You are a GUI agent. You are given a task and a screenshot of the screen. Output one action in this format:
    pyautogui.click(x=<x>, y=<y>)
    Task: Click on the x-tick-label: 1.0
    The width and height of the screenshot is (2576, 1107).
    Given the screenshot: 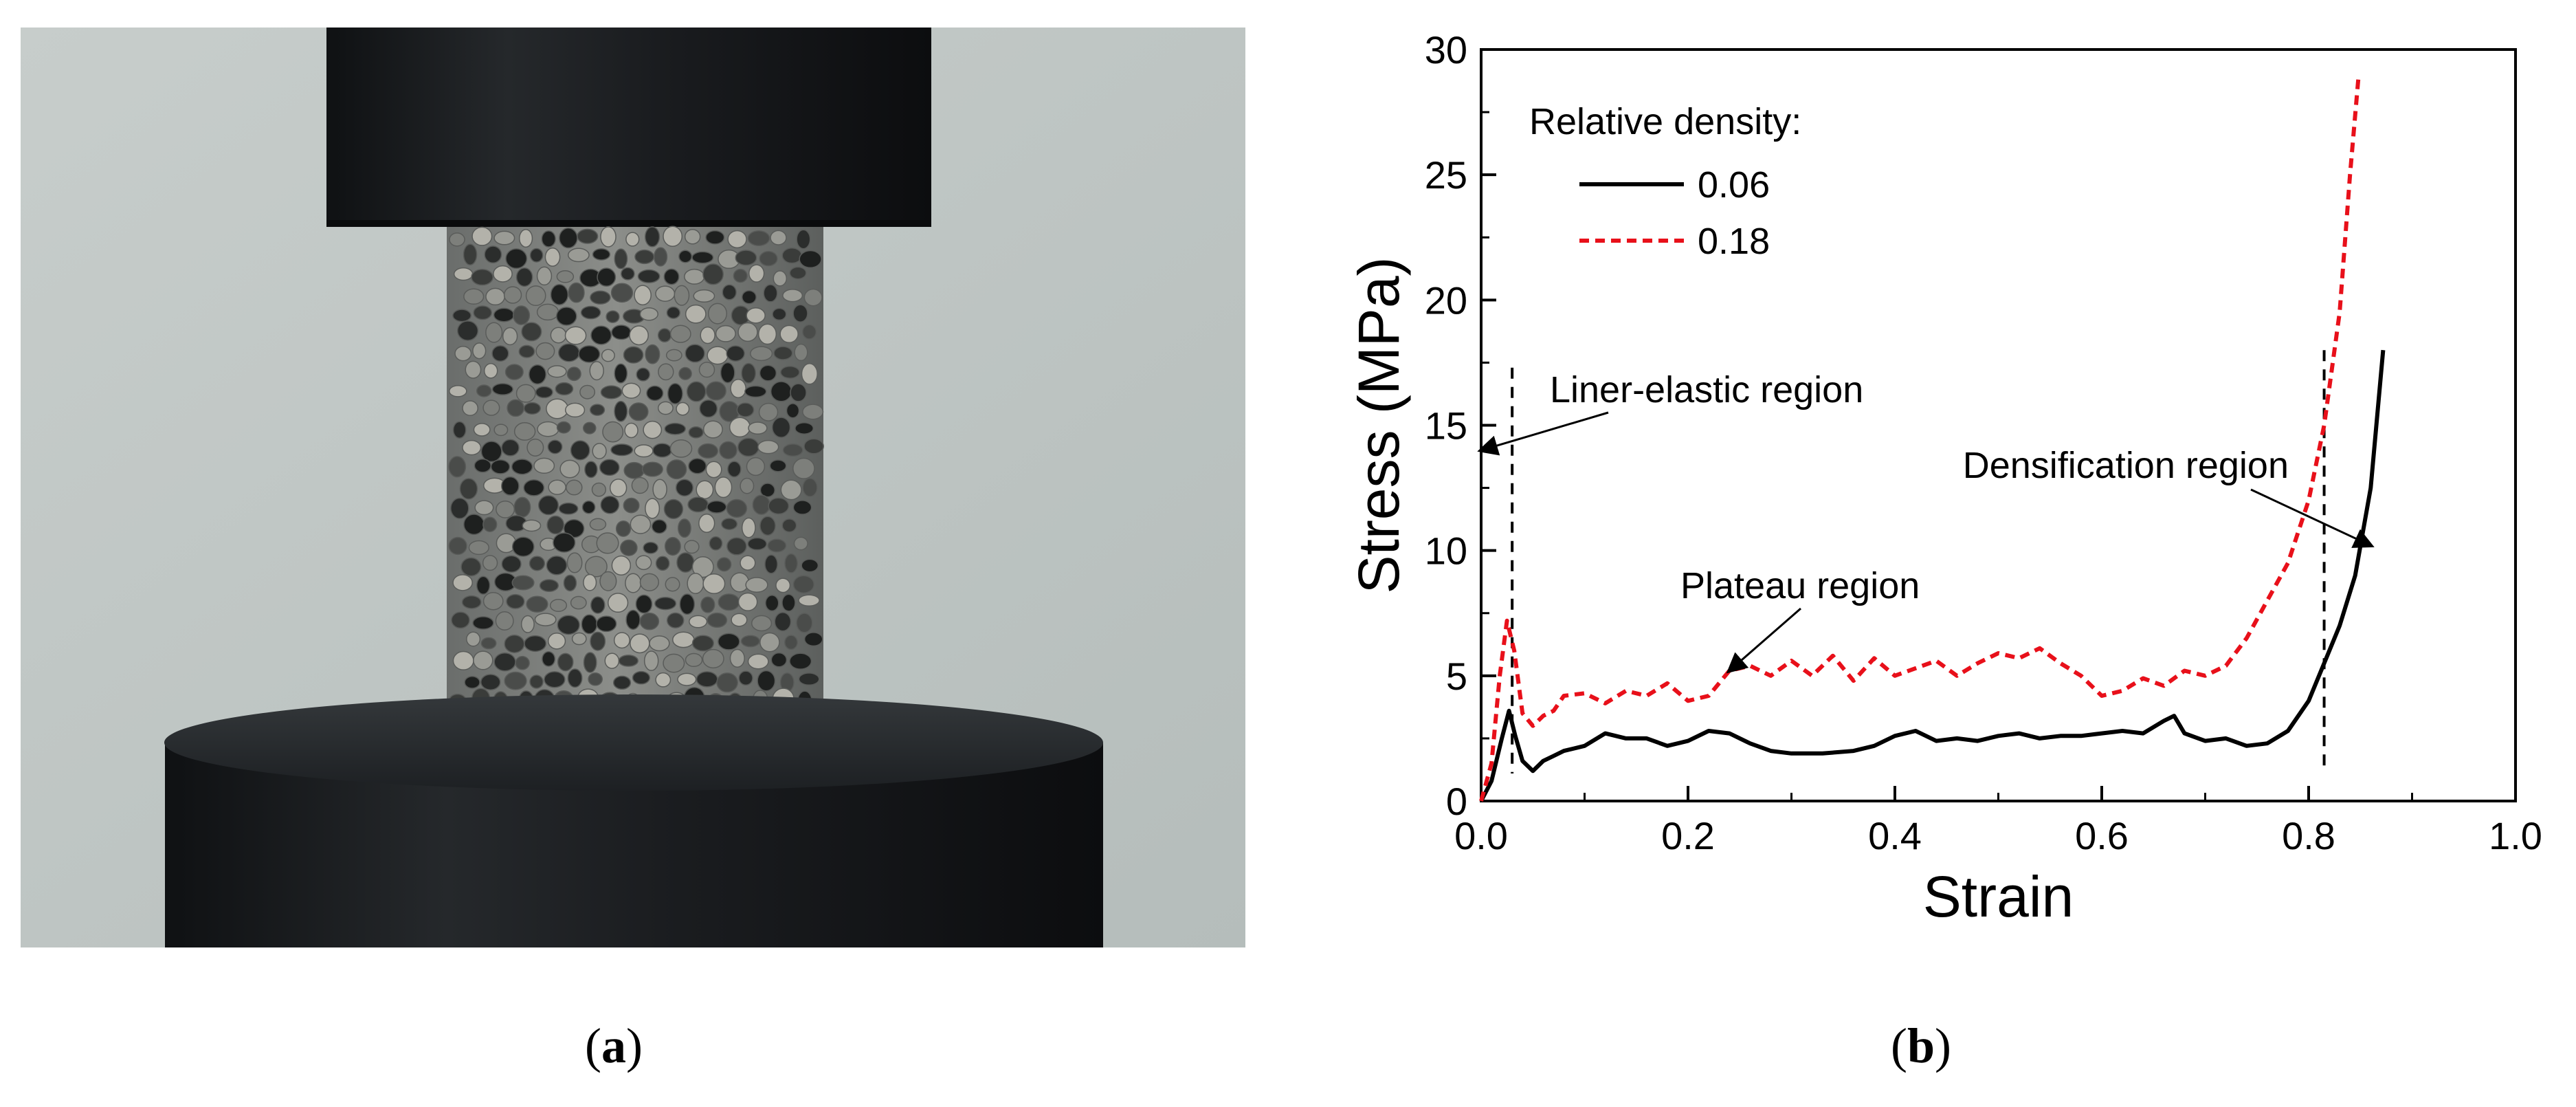 What is the action you would take?
    pyautogui.click(x=2515, y=835)
    